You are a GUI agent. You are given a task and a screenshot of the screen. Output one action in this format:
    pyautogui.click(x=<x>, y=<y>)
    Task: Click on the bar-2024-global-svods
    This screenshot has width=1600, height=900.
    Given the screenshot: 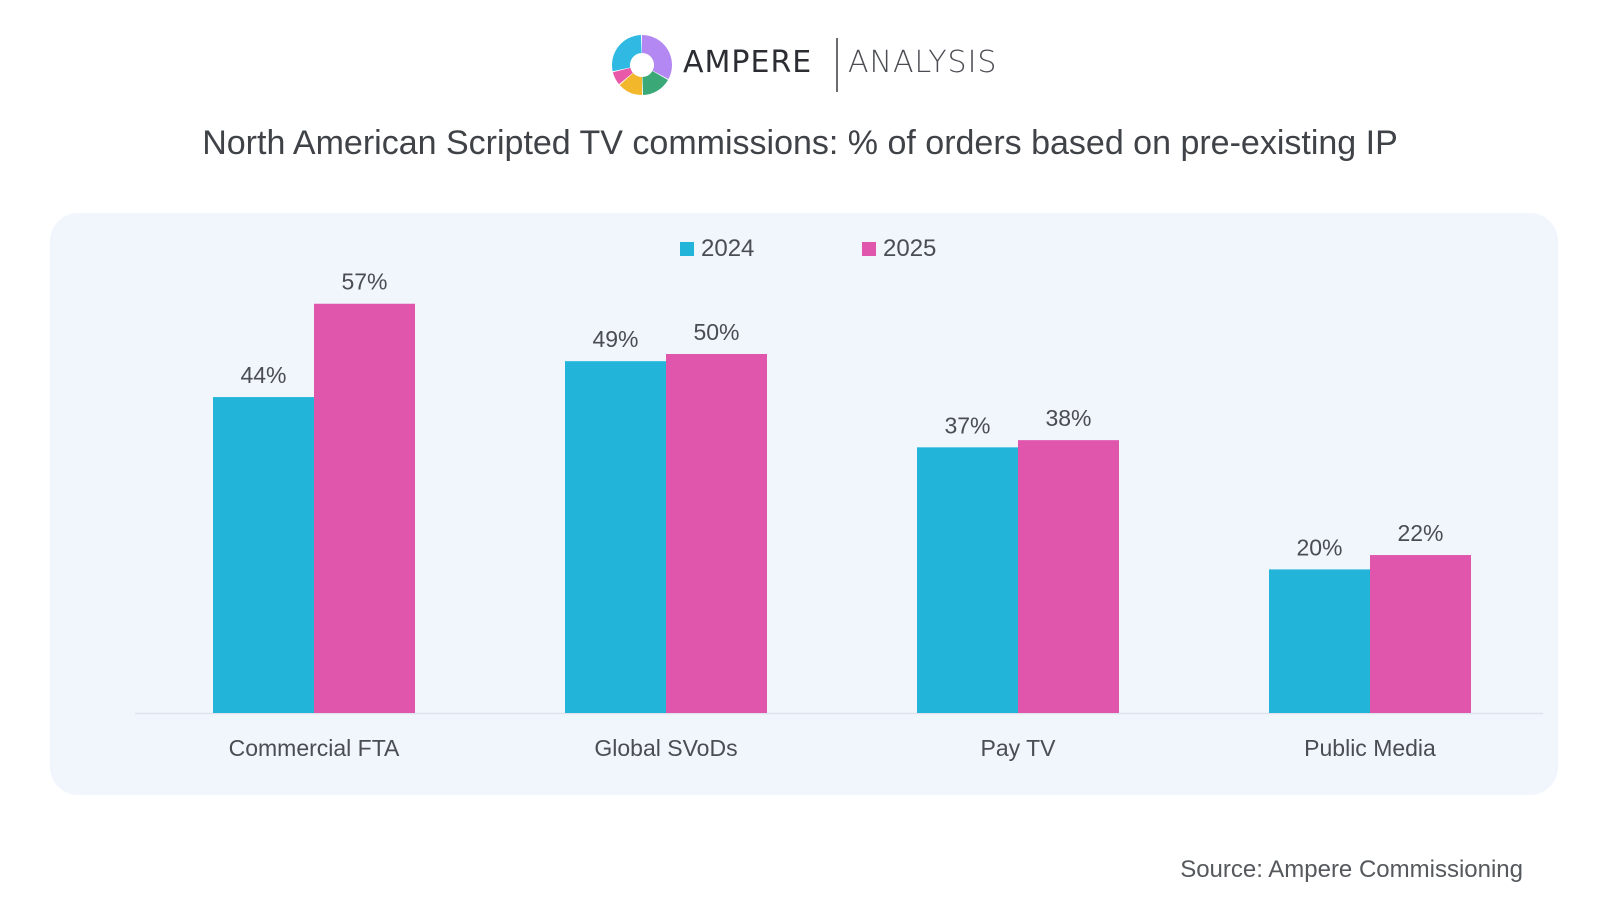 What is the action you would take?
    pyautogui.click(x=615, y=537)
    